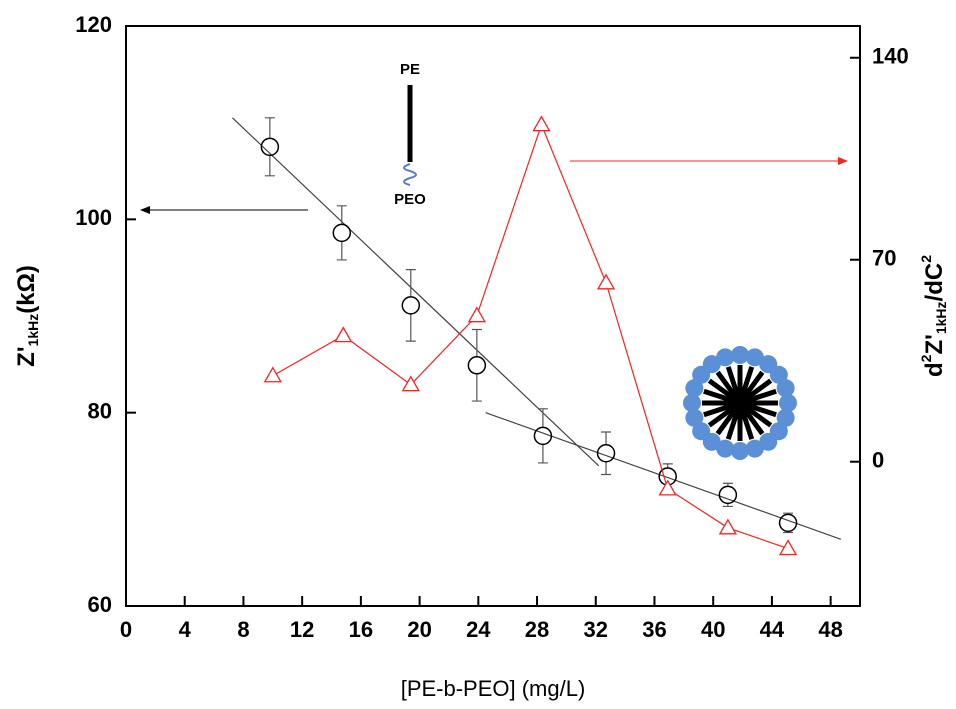  I want to click on y-axis-label: Z'1kHz(kΩ), so click(26, 316).